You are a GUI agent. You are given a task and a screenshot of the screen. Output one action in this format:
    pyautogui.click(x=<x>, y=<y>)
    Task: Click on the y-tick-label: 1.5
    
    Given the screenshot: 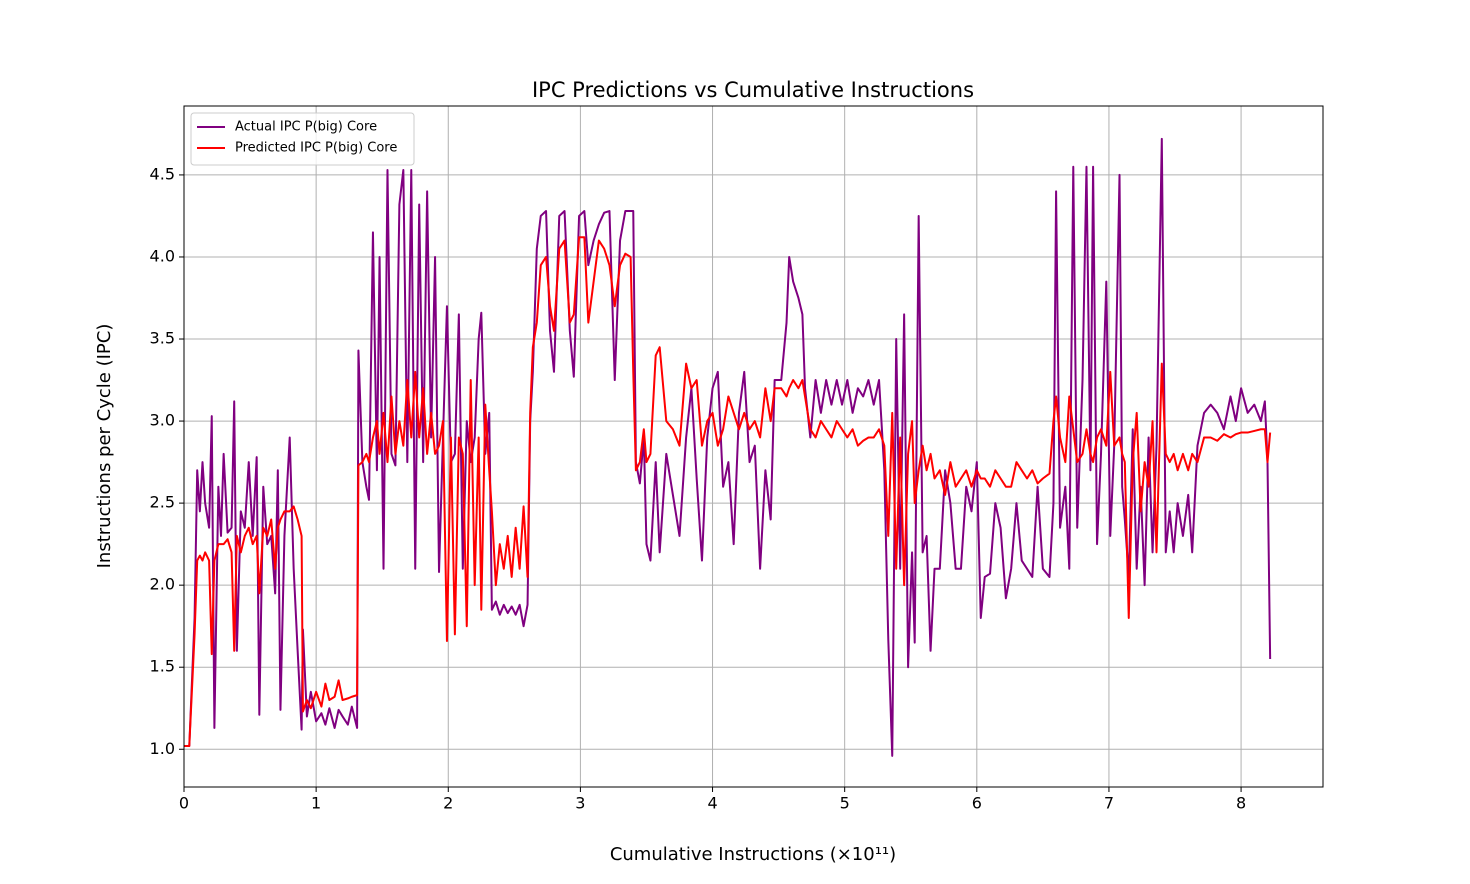 What is the action you would take?
    pyautogui.click(x=162, y=666)
    